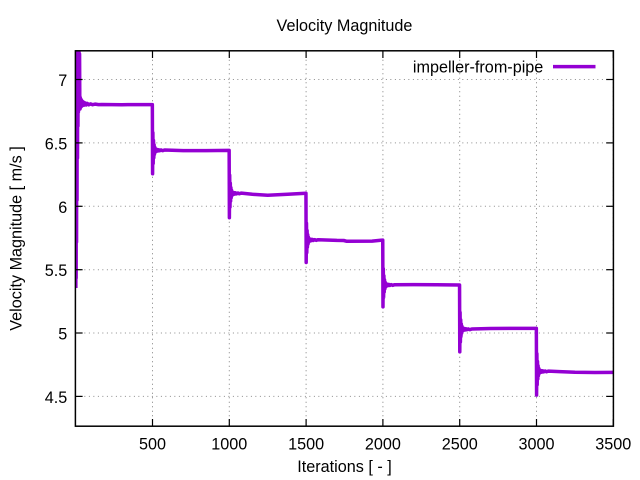 Image resolution: width=640 pixels, height=480 pixels. What do you see at coordinates (345, 26) in the screenshot?
I see `svg-text: Velocity Magnitude` at bounding box center [345, 26].